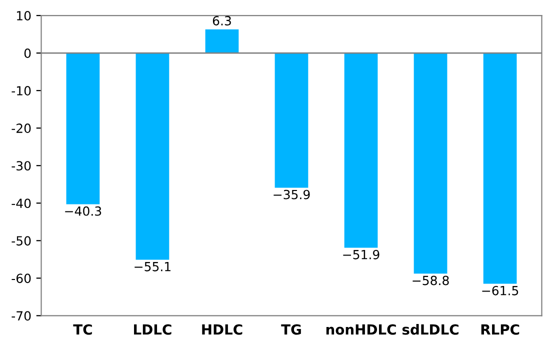  Describe the element at coordinates (21, 241) in the screenshot. I see `y-tick-label: -50` at that location.